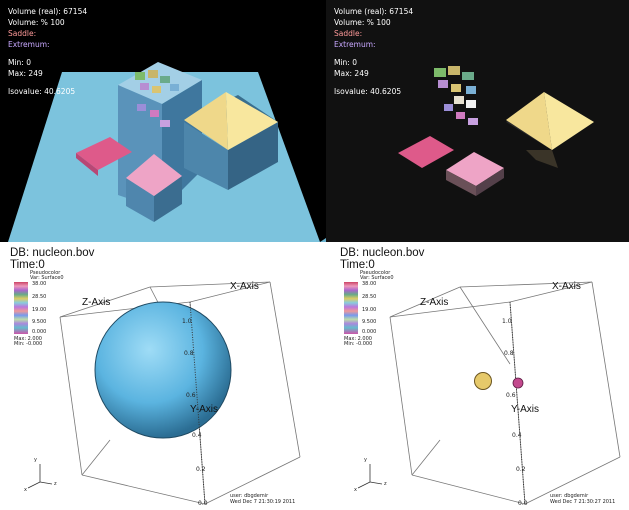 This screenshot has height=510, width=629. What do you see at coordinates (518, 383) in the screenshot?
I see `pink-blob` at bounding box center [518, 383].